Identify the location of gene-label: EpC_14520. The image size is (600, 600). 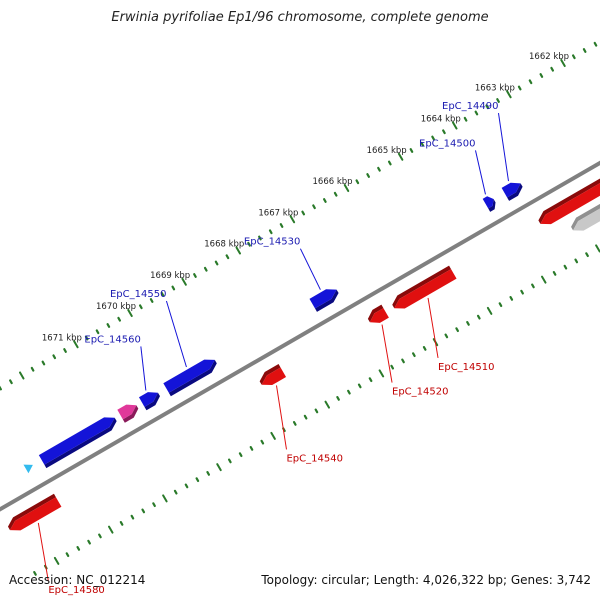
(420, 392).